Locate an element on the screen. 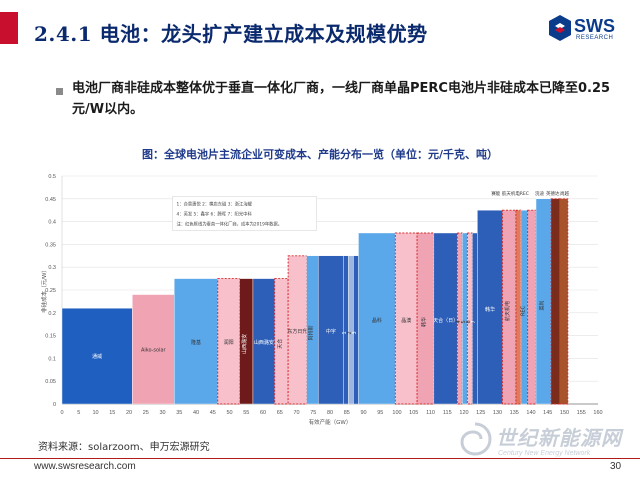 Image resolution: width=640 pixels, height=480 pixels. y-tick-label: 0.05 is located at coordinates (50, 382).